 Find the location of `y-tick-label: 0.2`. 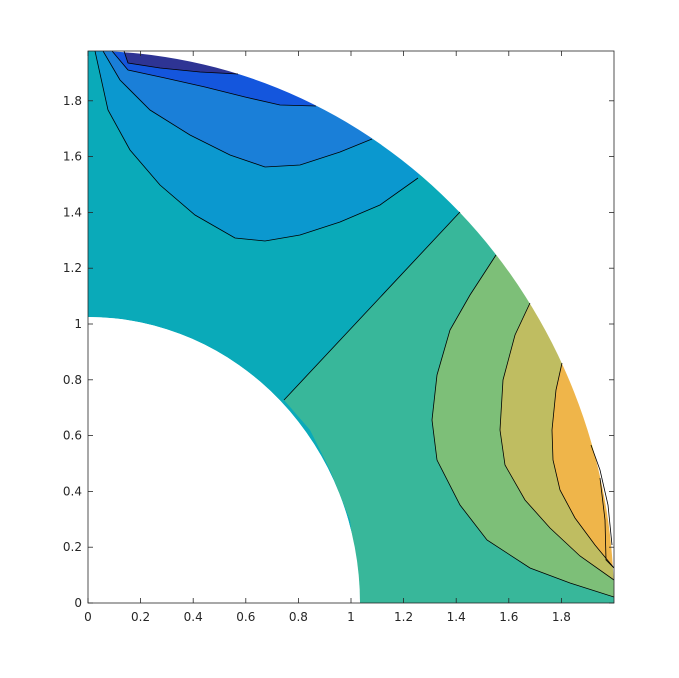

y-tick-label: 0.2 is located at coordinates (72, 547).